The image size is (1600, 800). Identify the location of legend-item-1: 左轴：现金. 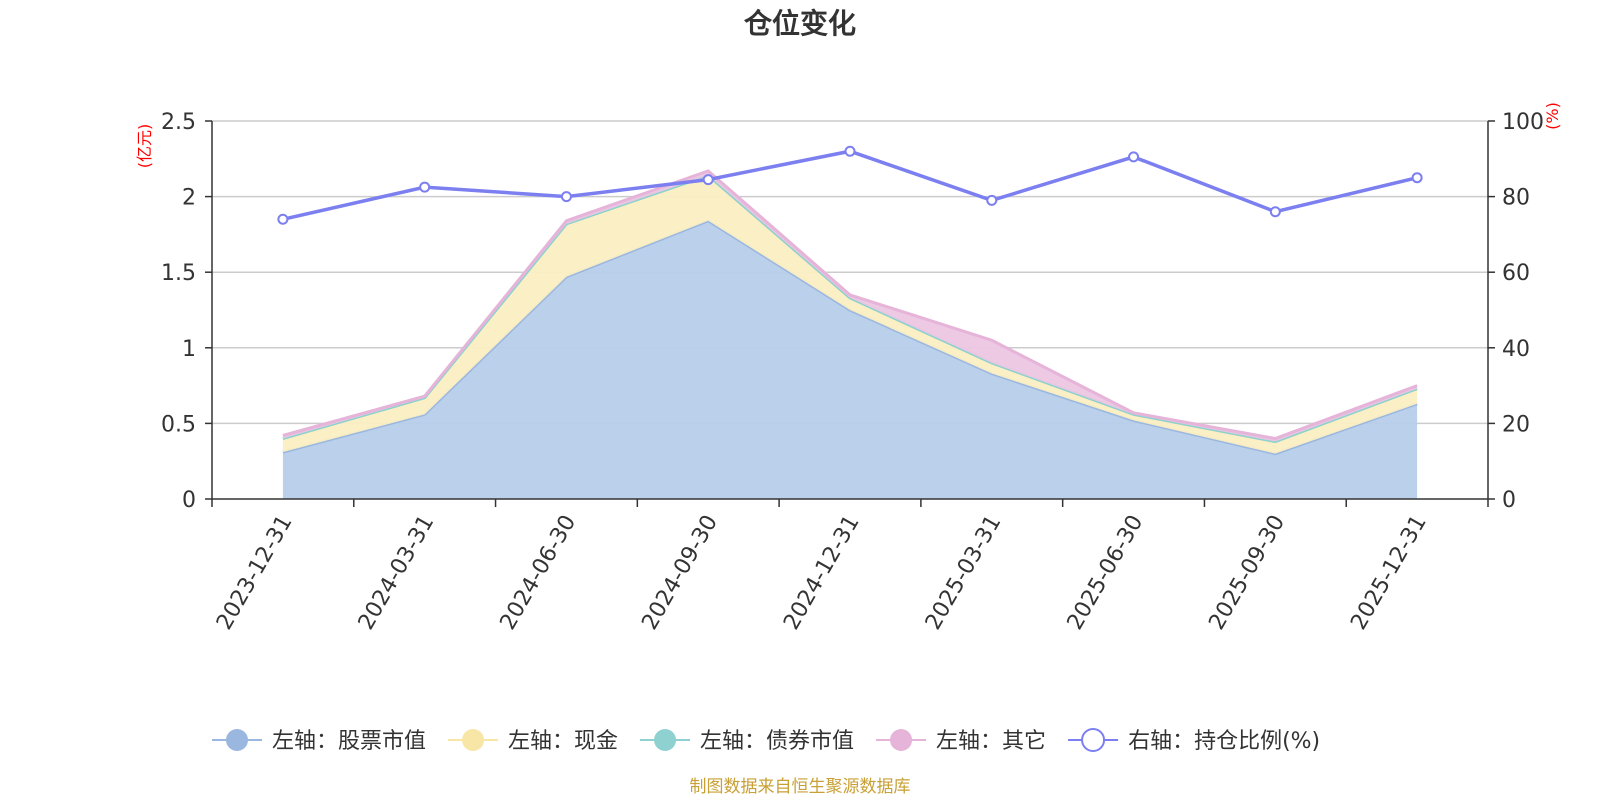
(533, 741).